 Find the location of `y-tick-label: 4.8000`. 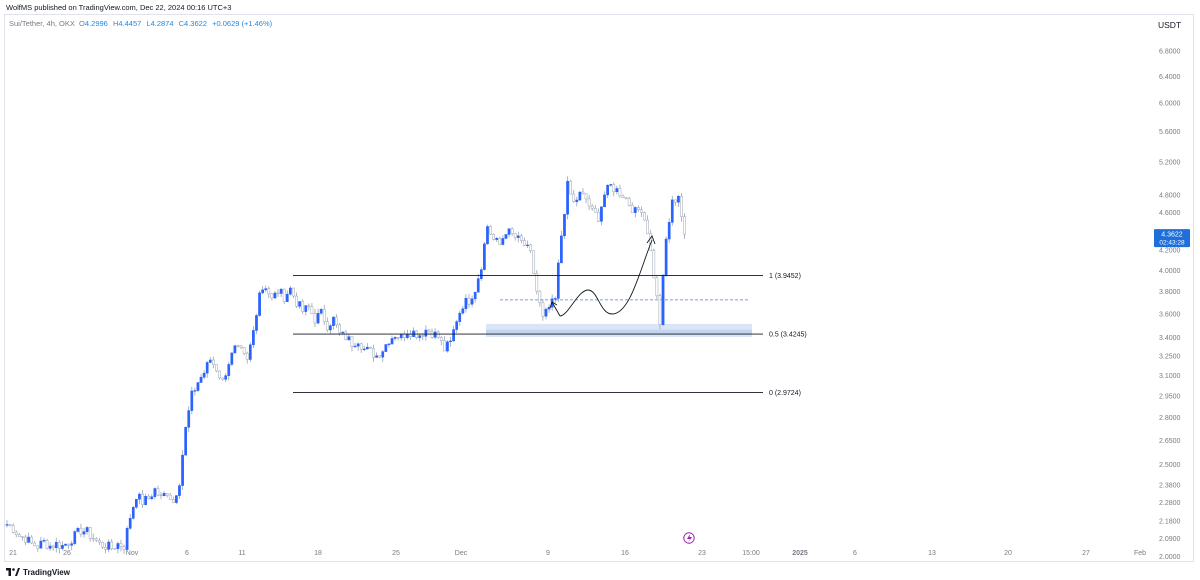

y-tick-label: 4.8000 is located at coordinates (1170, 196).